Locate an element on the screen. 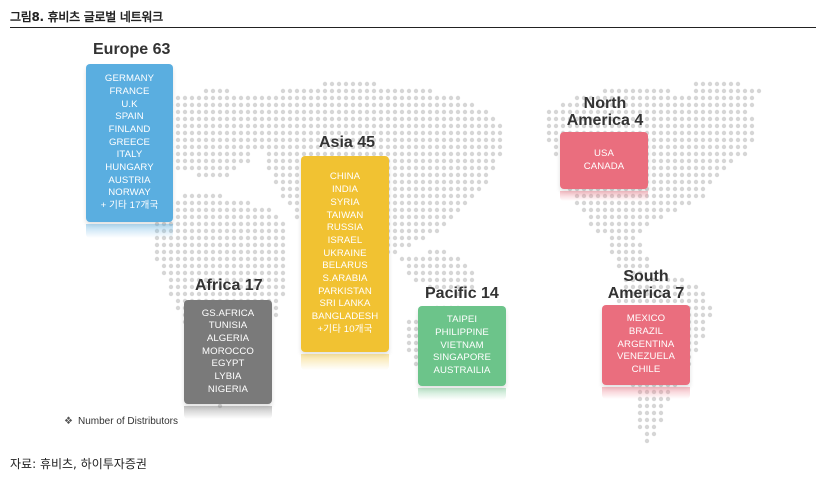 The image size is (824, 477). region-box-pacific-reflection is located at coordinates (462, 394).